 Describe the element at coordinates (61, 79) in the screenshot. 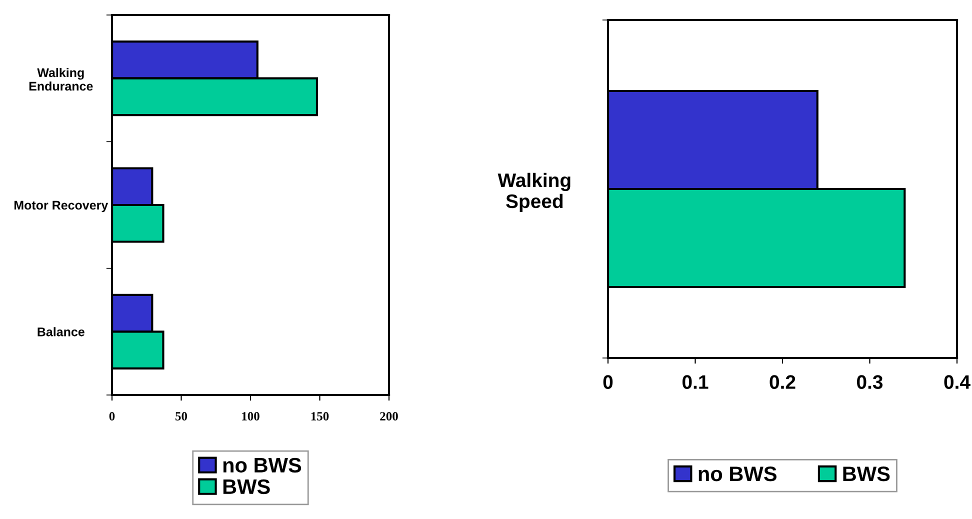

I see `y-tick-label: Walking Endurance` at that location.